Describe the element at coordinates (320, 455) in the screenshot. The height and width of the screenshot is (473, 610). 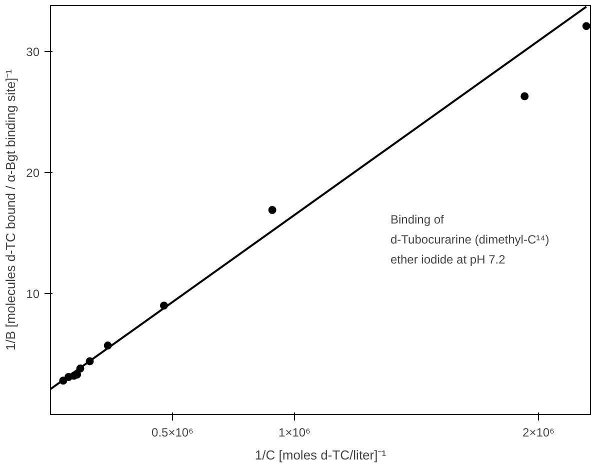
I see `x-axis-title: 1/C [moles d-TC/liter]⁻¹` at that location.